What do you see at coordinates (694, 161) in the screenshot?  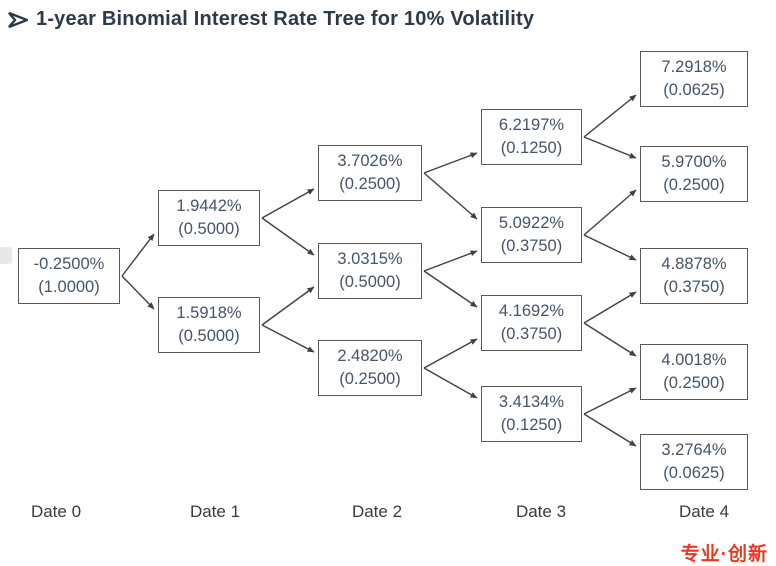 I see `node-rate: 5.9700%` at bounding box center [694, 161].